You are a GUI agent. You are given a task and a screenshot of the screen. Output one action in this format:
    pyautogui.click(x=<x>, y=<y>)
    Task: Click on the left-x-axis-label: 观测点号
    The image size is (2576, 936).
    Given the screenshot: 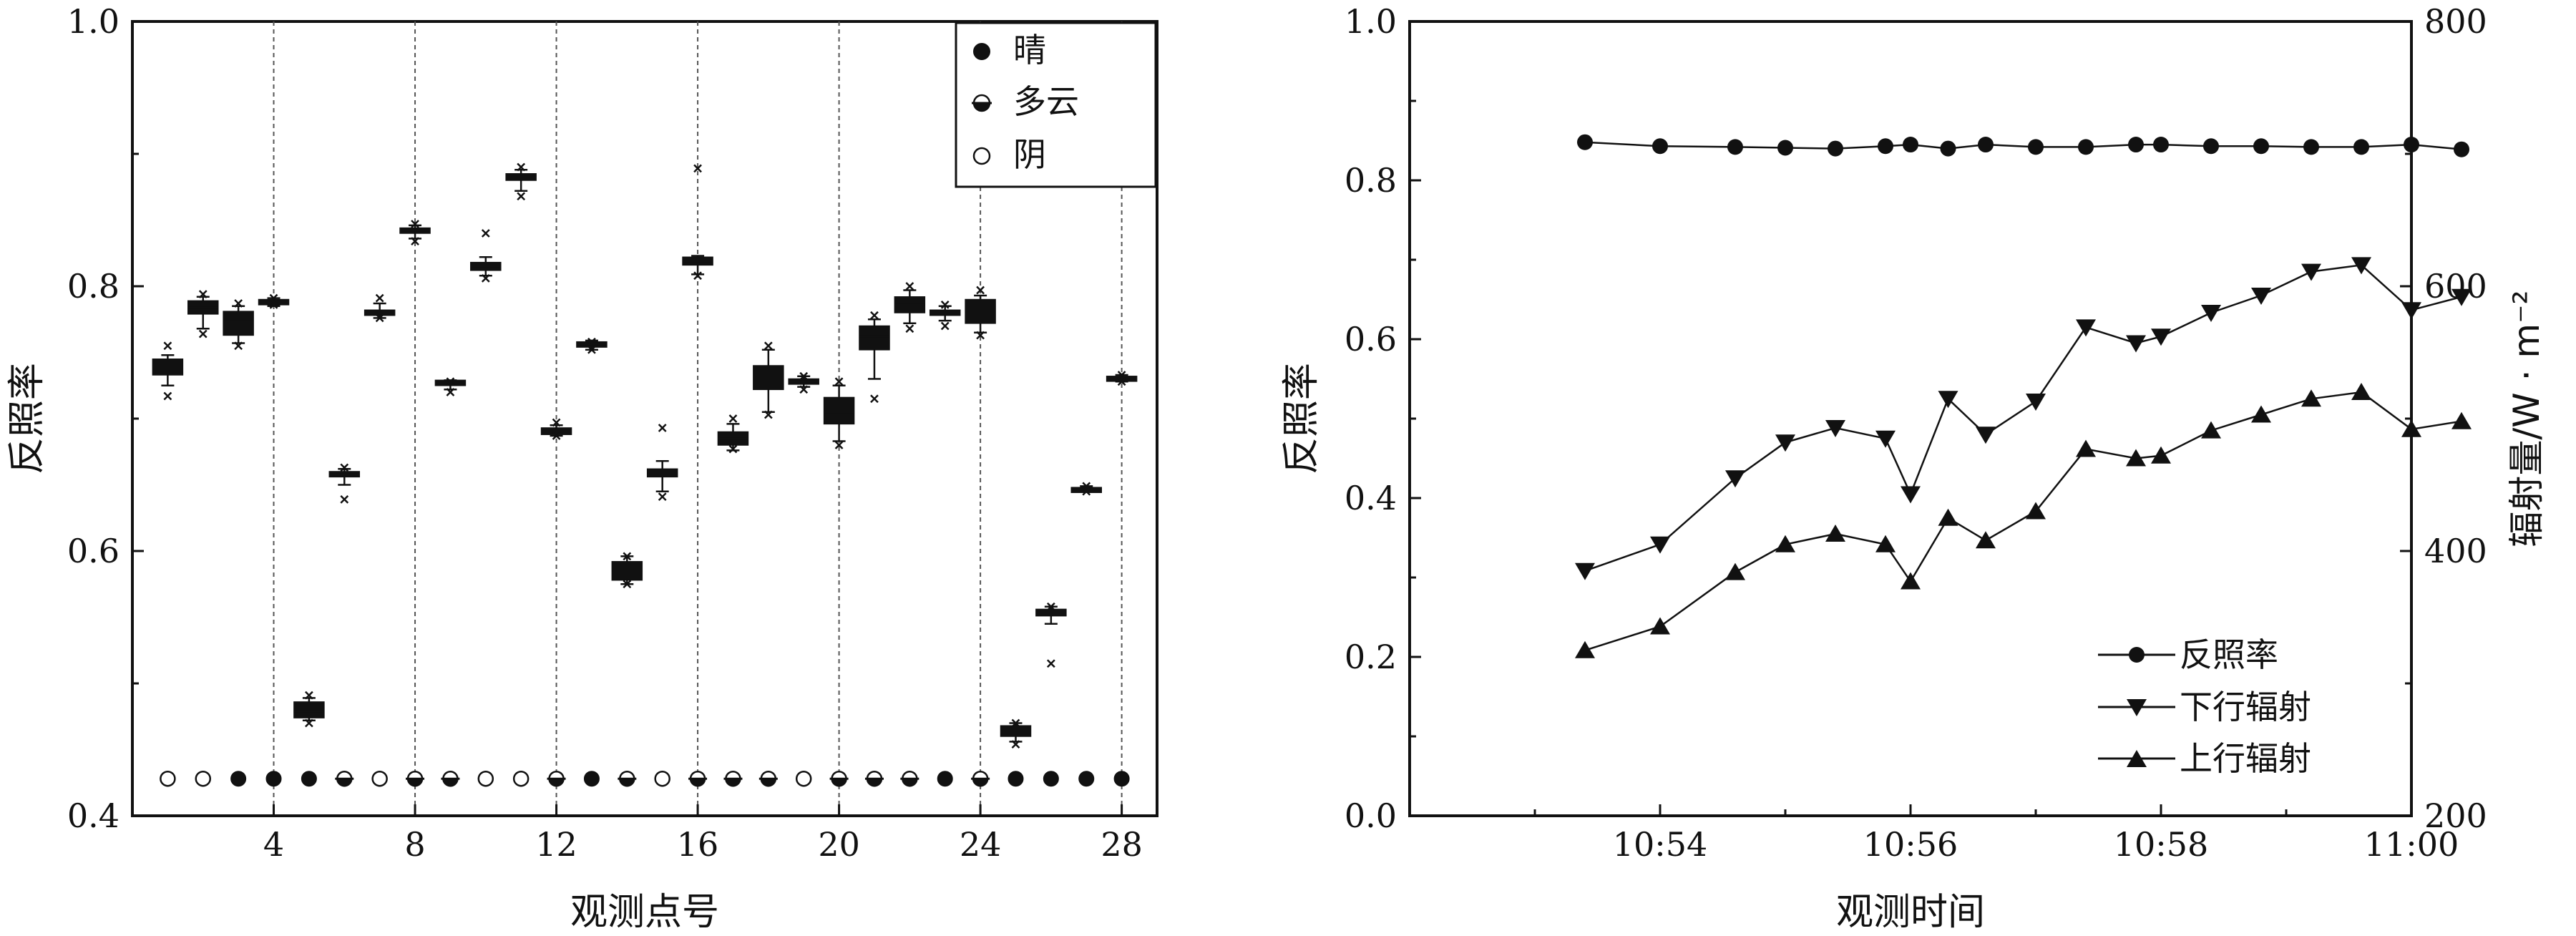 What is the action you would take?
    pyautogui.click(x=644, y=912)
    